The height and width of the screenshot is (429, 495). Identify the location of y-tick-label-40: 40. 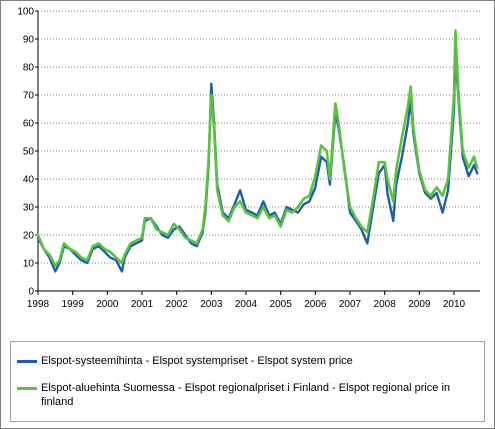
(29, 180).